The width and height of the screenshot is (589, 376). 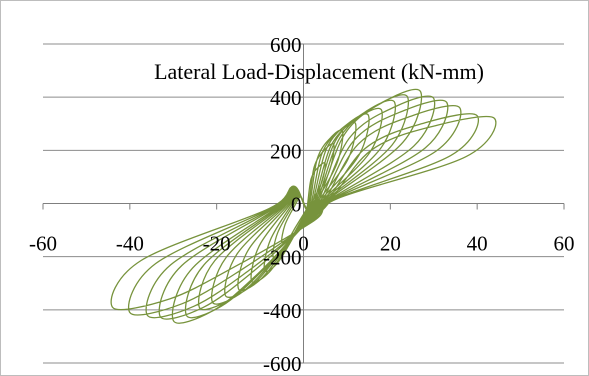 I want to click on chart-title: Lateral Load-Displacement (kN-mm), so click(x=319, y=71).